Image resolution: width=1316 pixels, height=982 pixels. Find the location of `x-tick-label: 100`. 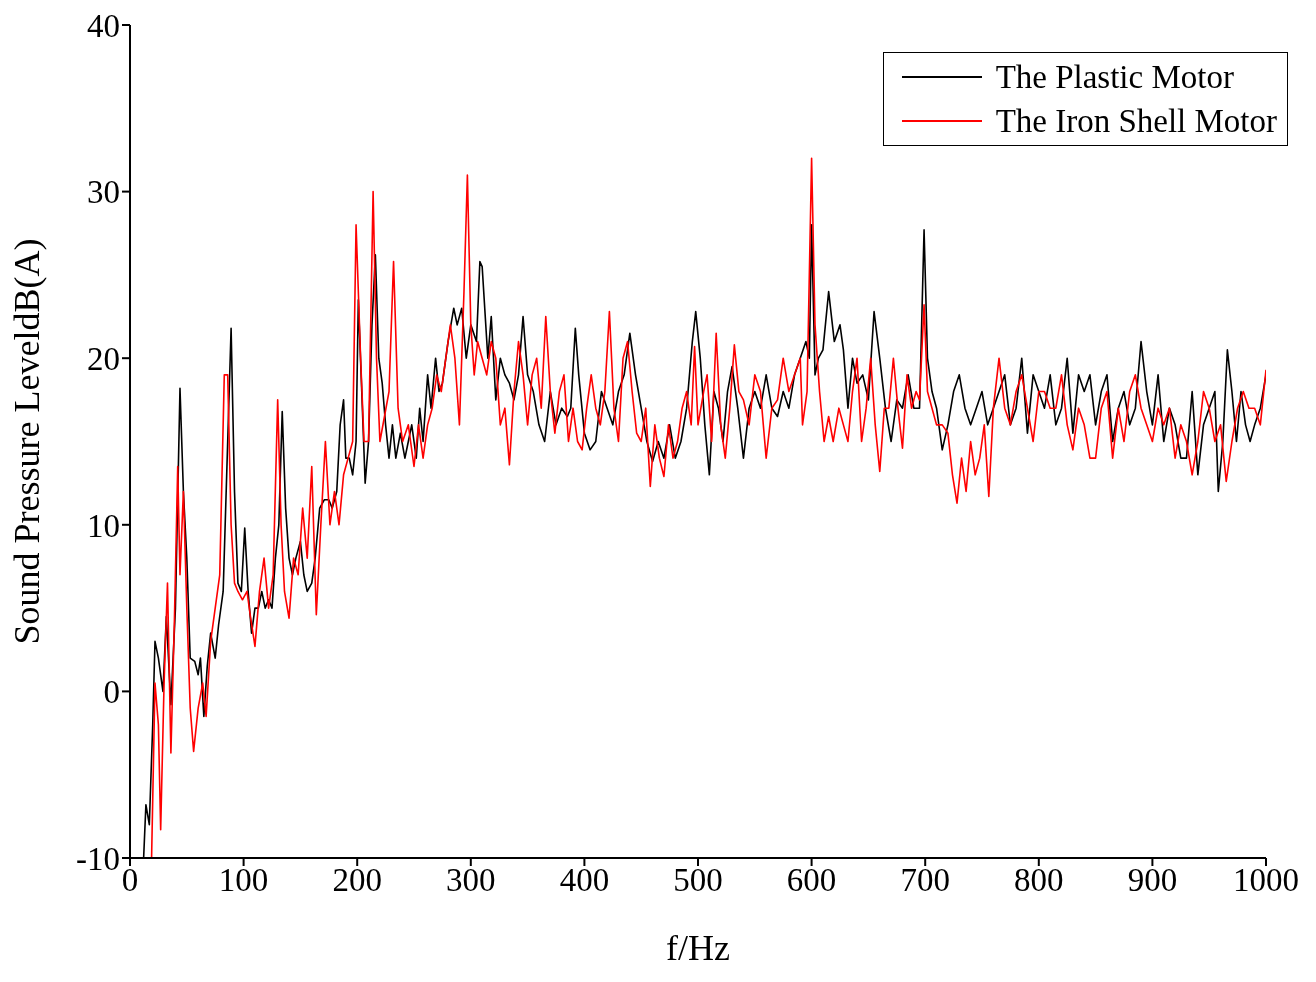

x-tick-label: 100 is located at coordinates (243, 880).